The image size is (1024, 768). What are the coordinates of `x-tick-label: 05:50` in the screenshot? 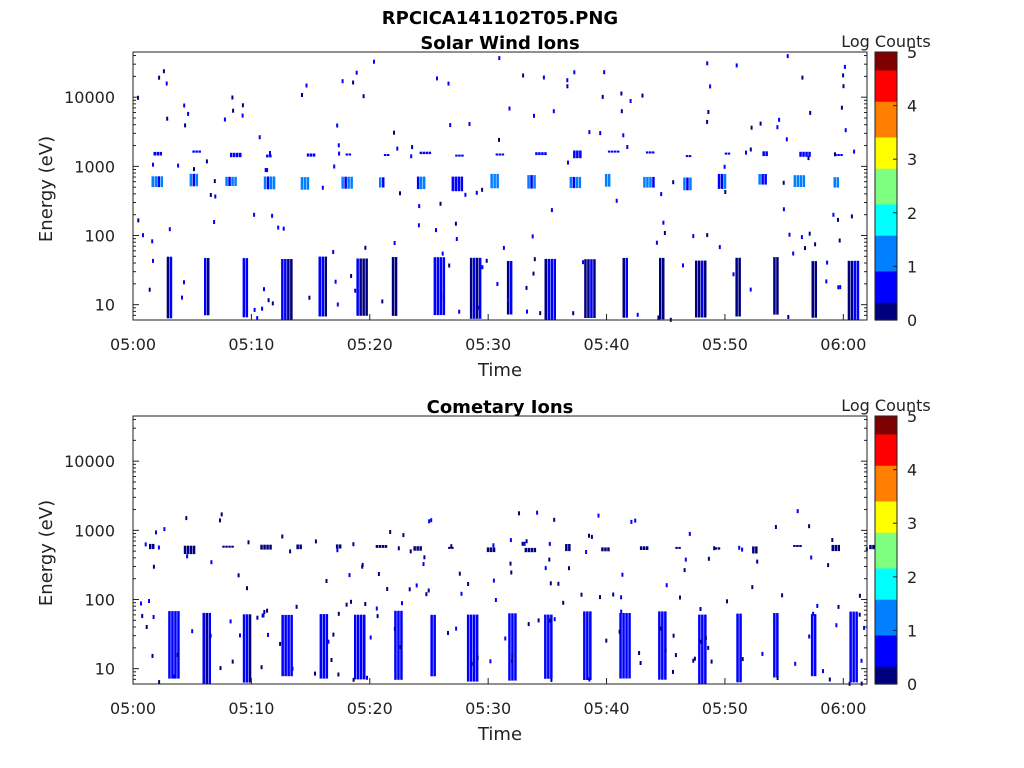 It's located at (725, 708).